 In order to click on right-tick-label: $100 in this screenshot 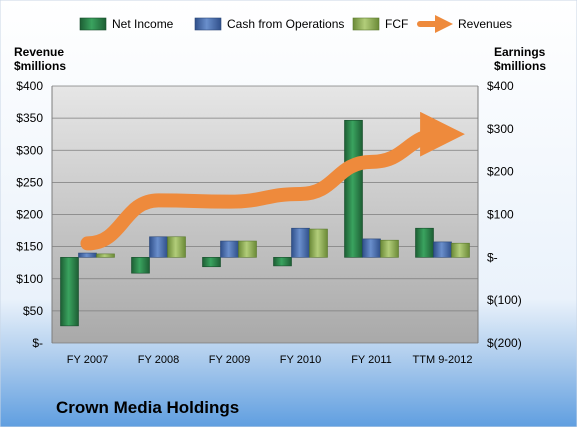, I will do `click(500, 215)`.